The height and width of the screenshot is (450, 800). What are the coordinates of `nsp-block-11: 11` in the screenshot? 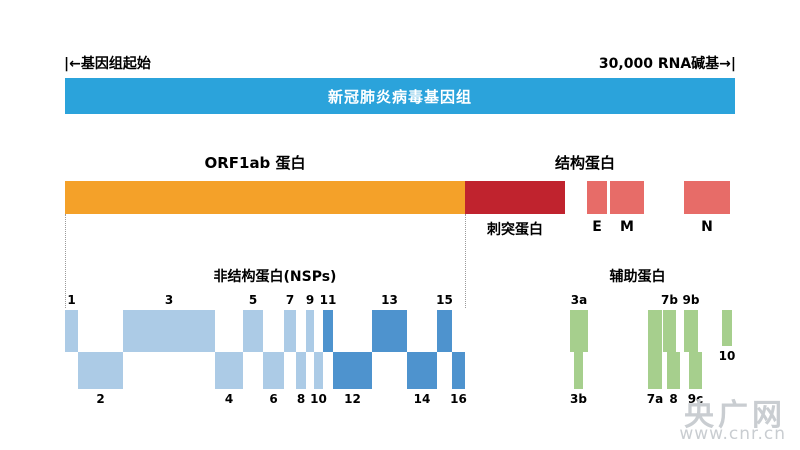 It's located at (328, 322).